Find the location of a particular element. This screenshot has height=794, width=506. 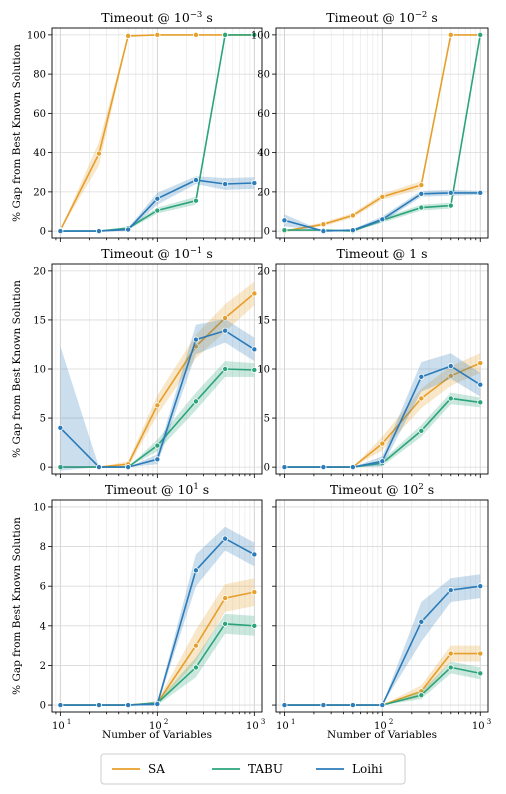

chart-title: Timeout @ 10−2 s is located at coordinates (381, 17).